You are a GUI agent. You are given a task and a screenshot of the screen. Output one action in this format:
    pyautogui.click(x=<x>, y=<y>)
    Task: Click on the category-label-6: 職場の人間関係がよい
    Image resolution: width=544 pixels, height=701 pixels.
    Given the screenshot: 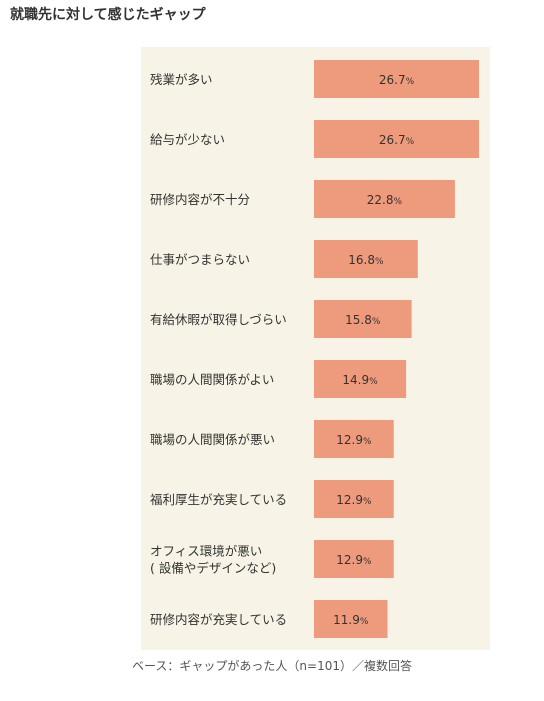 What is the action you would take?
    pyautogui.click(x=212, y=379)
    